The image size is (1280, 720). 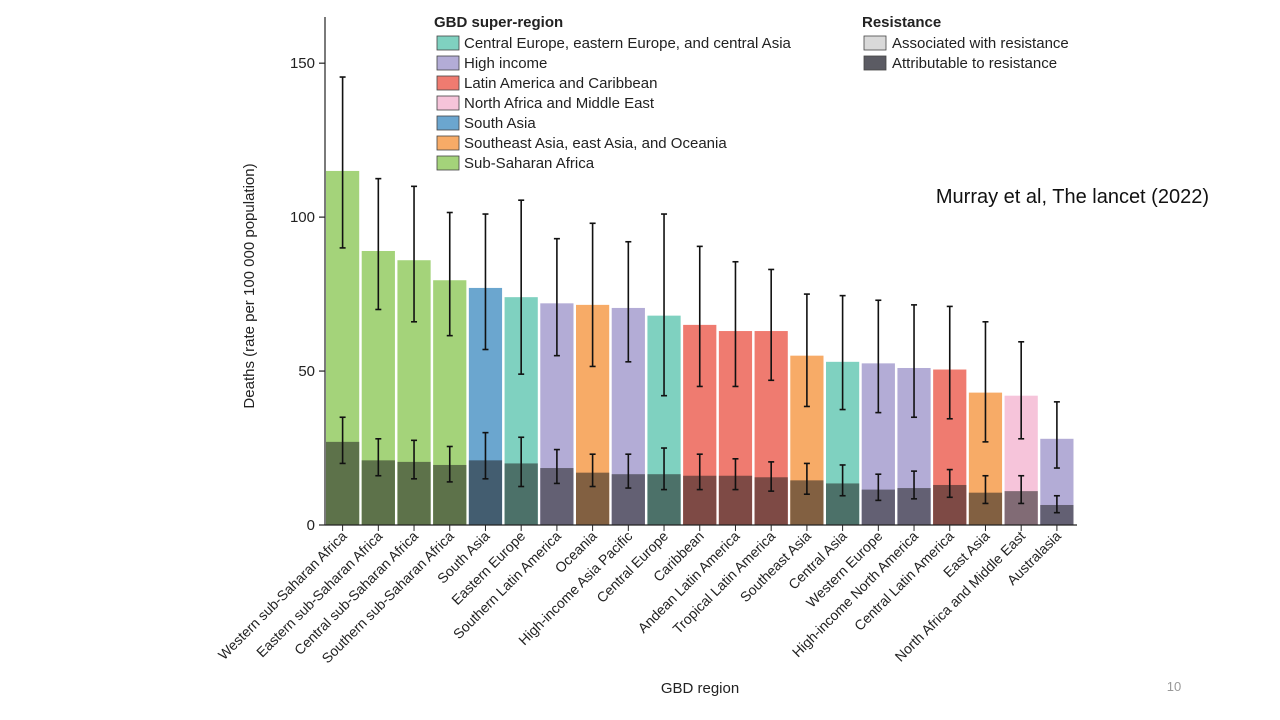 I want to click on legend-resistance-title: Resistance, so click(x=901, y=22).